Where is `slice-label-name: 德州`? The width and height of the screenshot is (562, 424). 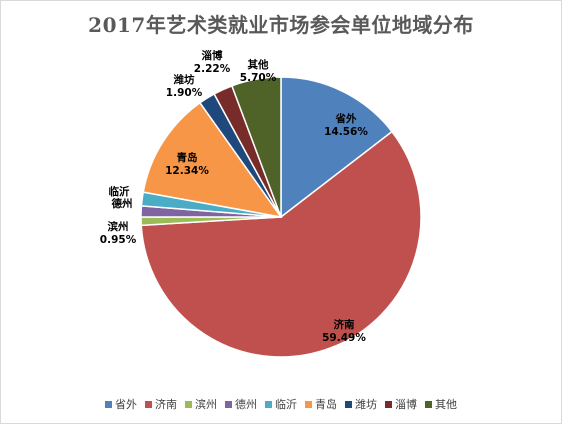 slice-label-name: 德州 is located at coordinates (122, 203).